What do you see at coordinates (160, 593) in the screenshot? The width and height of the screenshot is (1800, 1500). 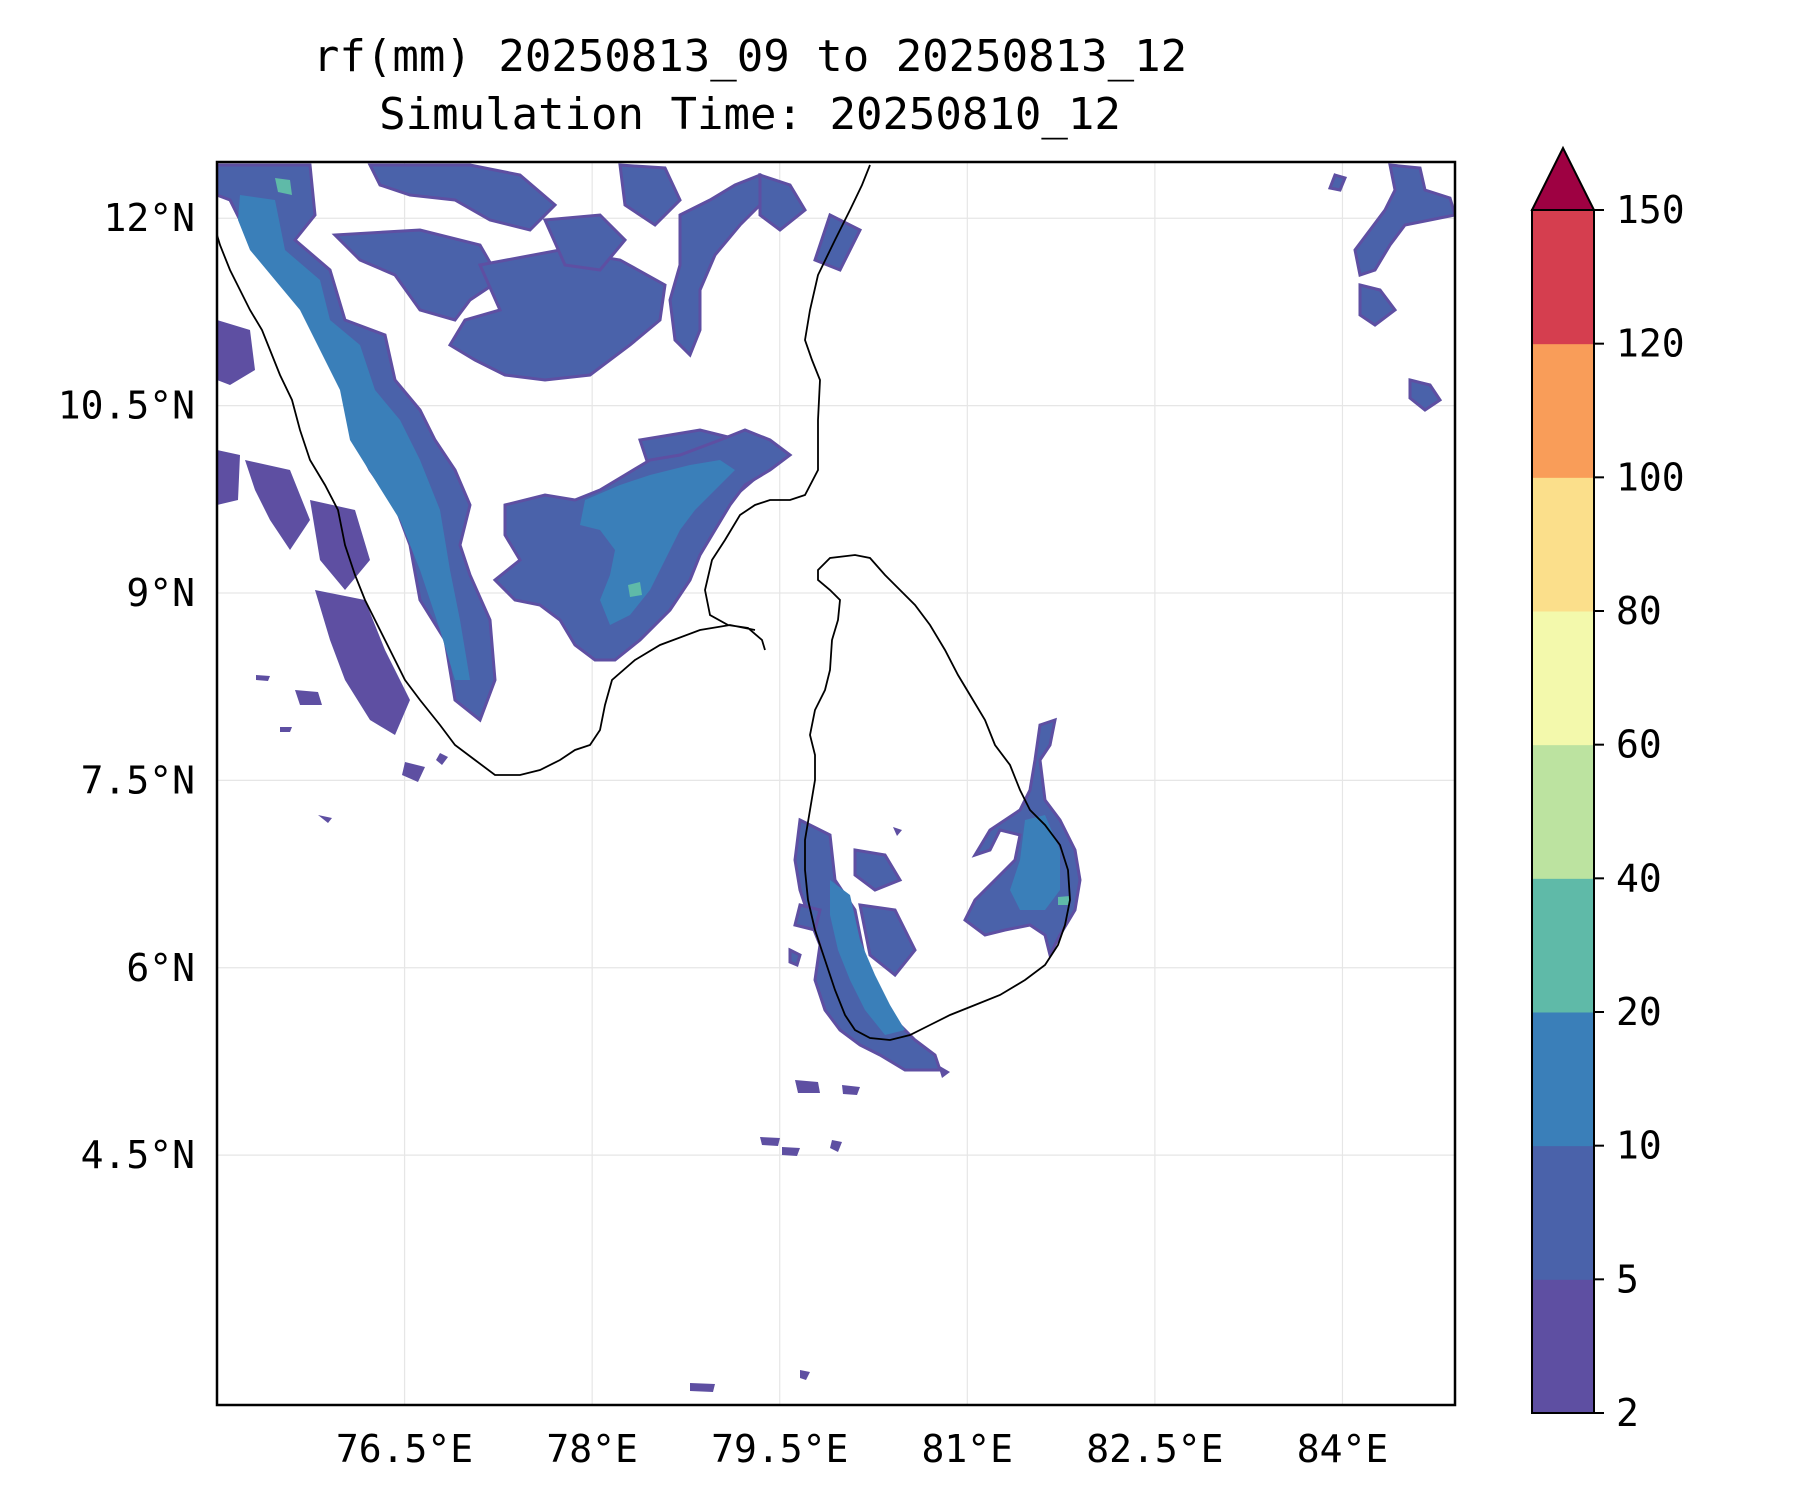 I see `y-tick-label: 9°N` at bounding box center [160, 593].